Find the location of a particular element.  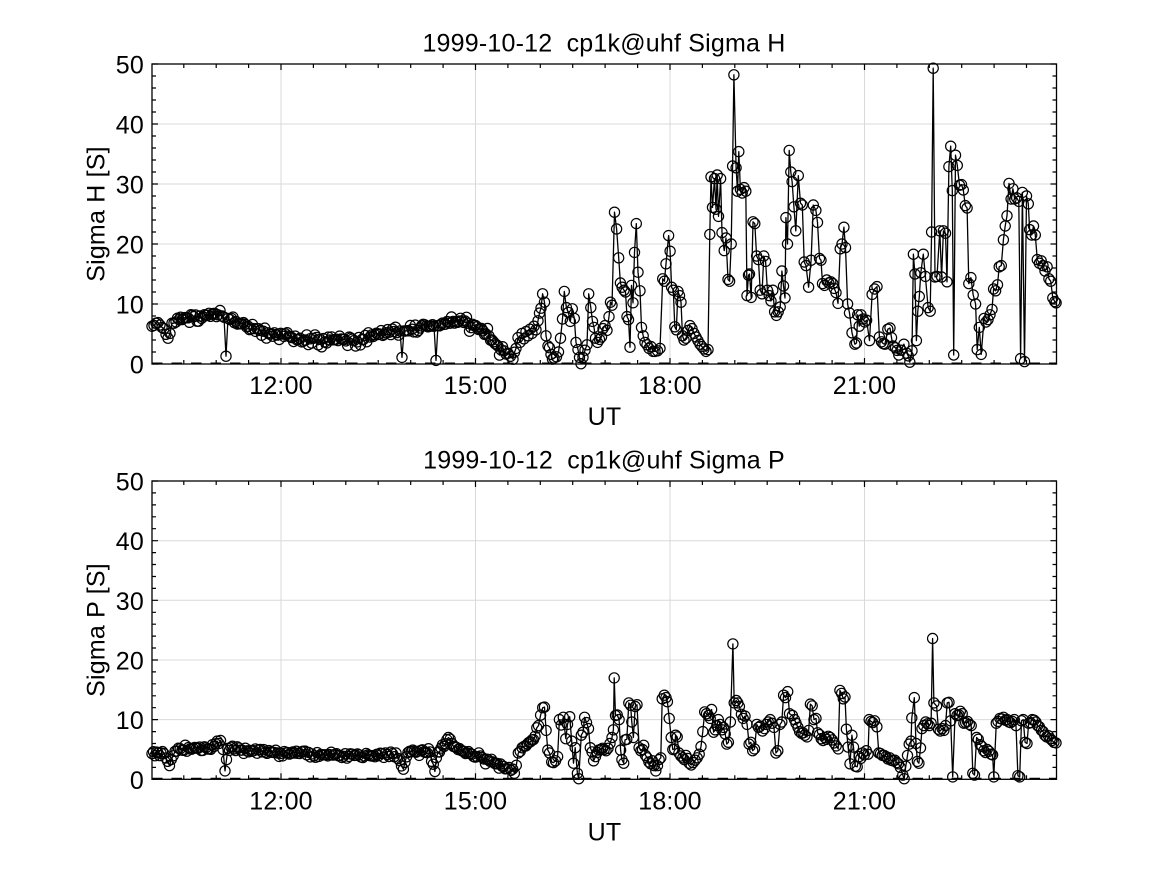

svg-text: Sigma H [S] is located at coordinates (97, 214).